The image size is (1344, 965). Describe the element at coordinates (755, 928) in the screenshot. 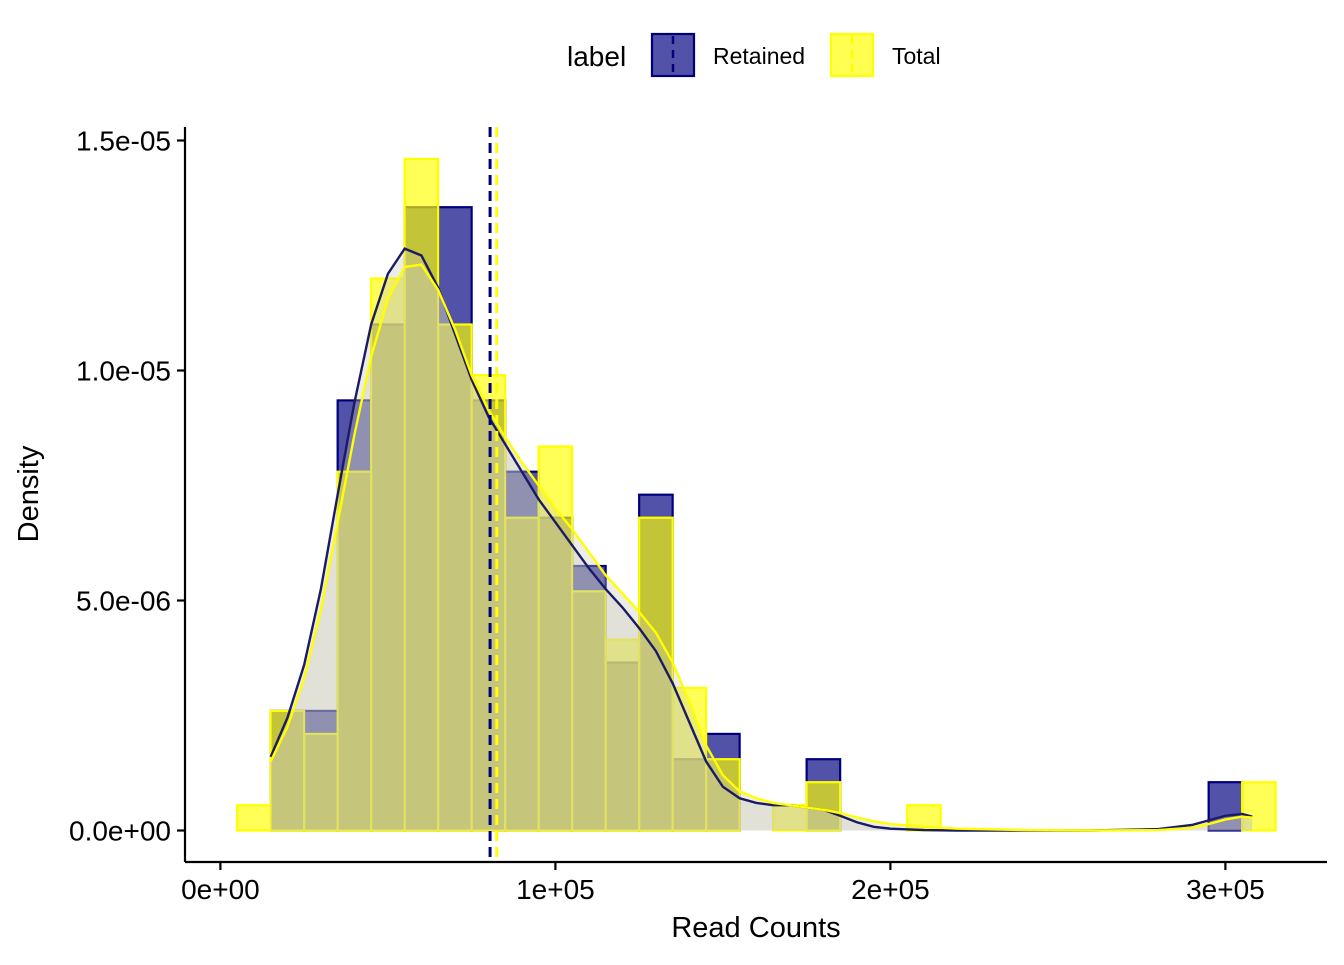

I see `x-axis-title: Read Counts` at that location.